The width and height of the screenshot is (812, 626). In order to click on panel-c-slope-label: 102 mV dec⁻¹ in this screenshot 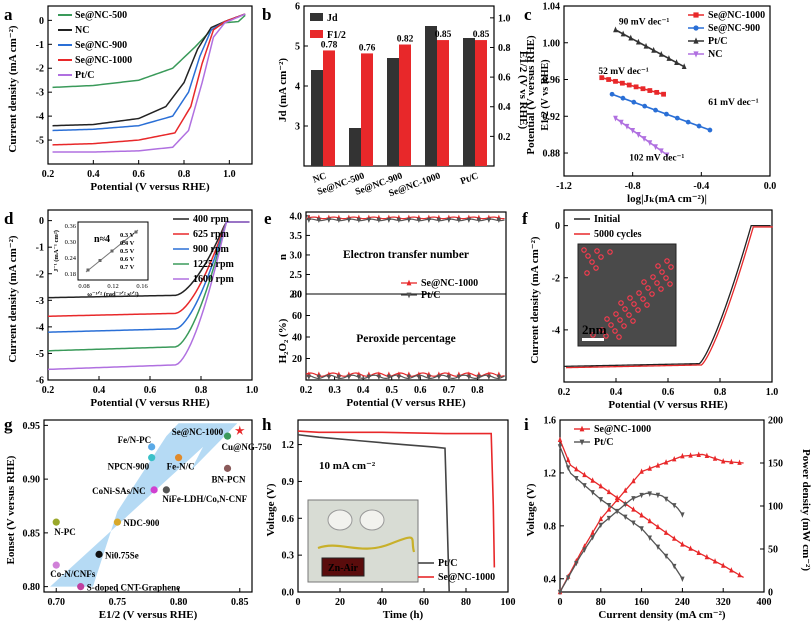, I will do `click(656, 158)`.